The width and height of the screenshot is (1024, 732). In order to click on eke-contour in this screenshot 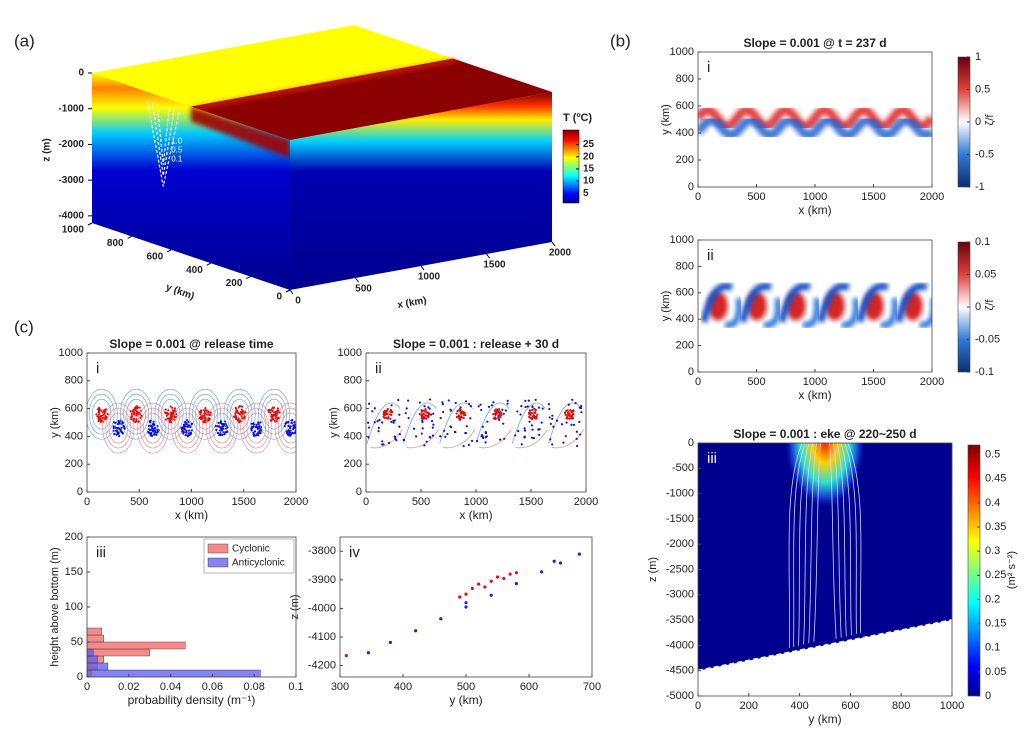, I will do `click(837, 540)`.